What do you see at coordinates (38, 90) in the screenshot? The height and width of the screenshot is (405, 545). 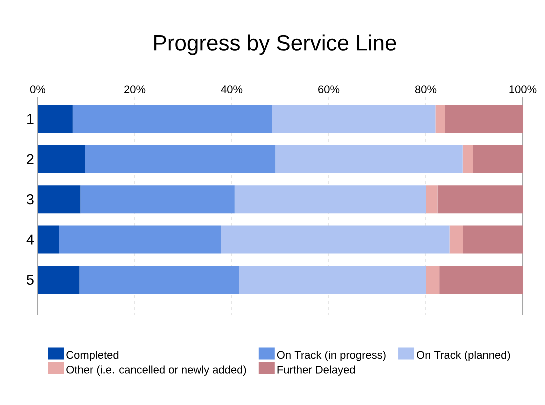 I see `x-tick-label: 0%` at bounding box center [38, 90].